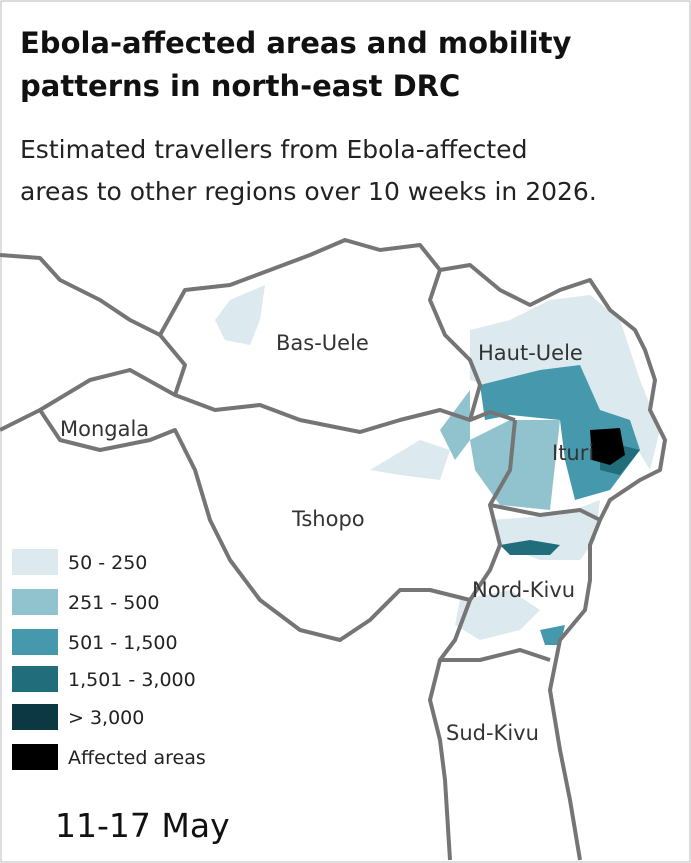 This screenshot has height=863, width=691. Describe the element at coordinates (273, 149) in the screenshot. I see `subtitle: Estimated travellers from Ebola-affected` at that location.